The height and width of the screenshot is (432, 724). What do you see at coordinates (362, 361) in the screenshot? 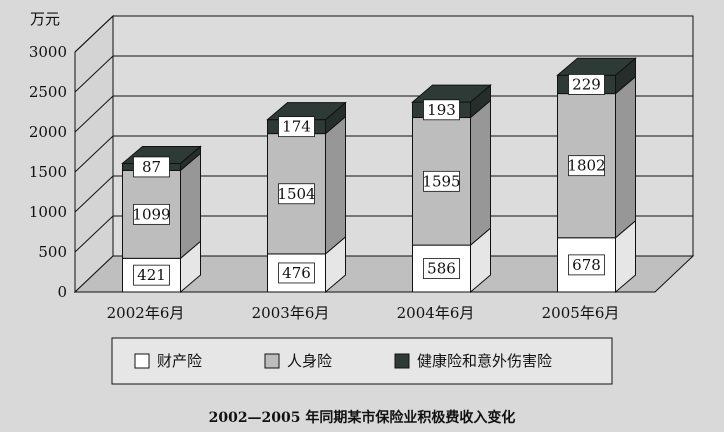
I see `legend-box` at bounding box center [362, 361].